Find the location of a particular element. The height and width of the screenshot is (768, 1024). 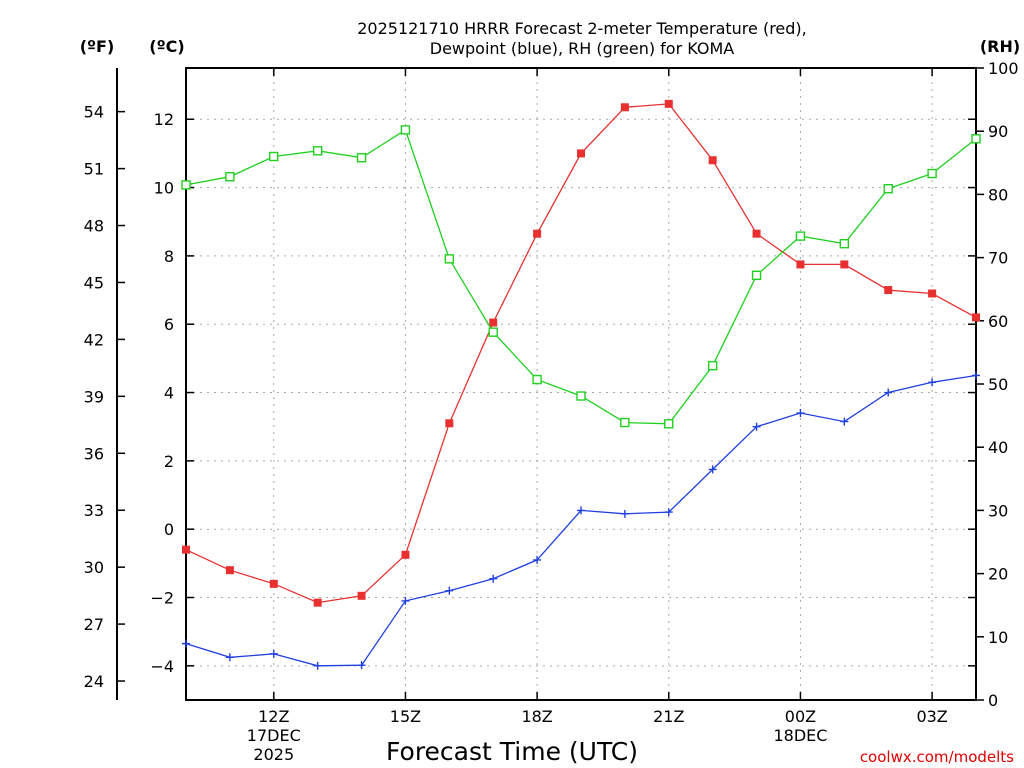

x-date-label: 17DEC is located at coordinates (274, 735).